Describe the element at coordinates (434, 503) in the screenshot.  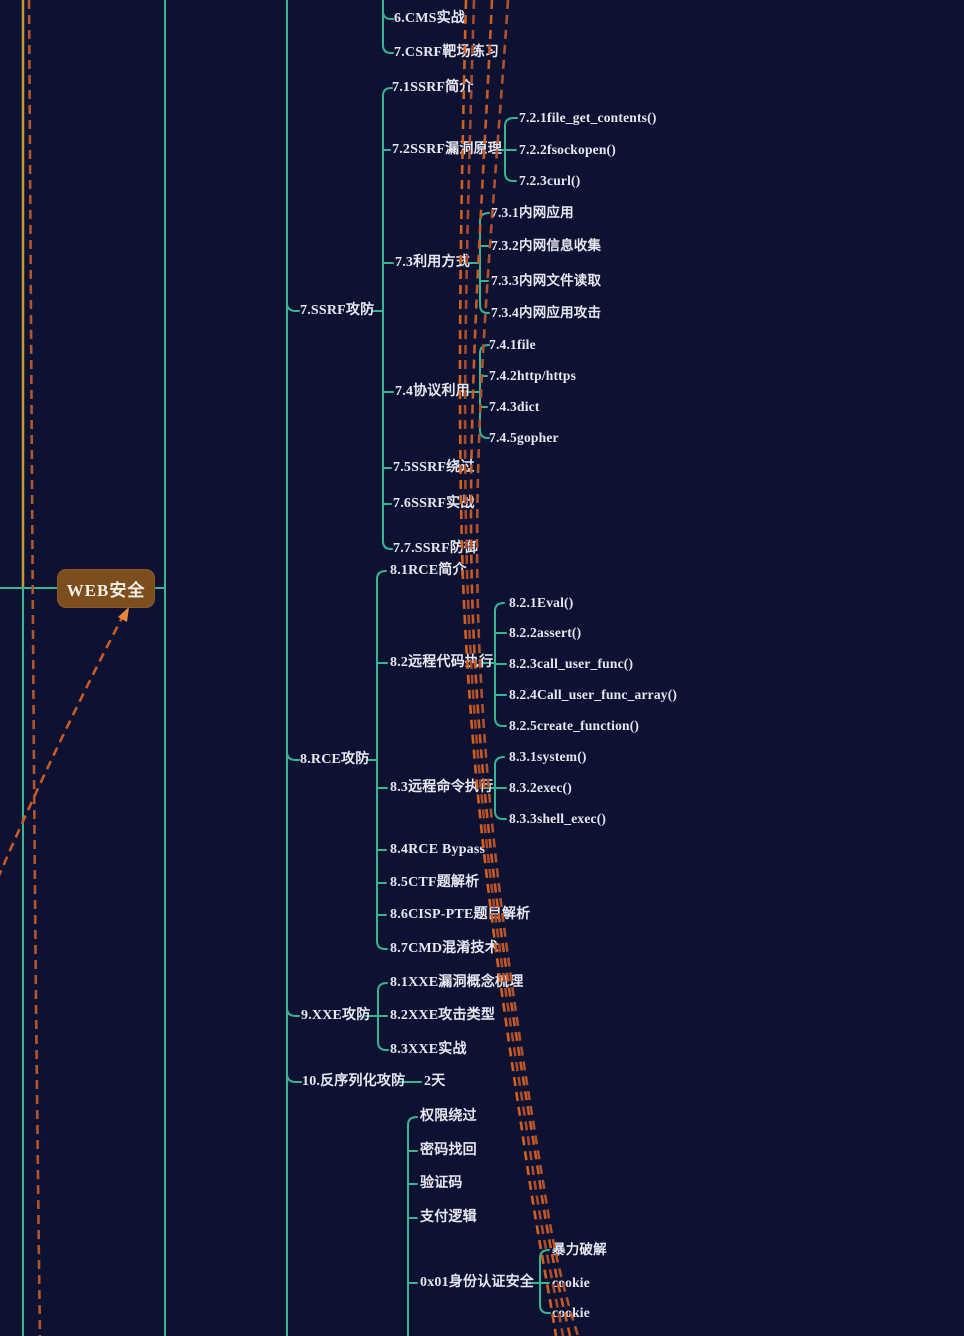
I see `node-ssrf-practice: 7.6SSRF实战` at that location.